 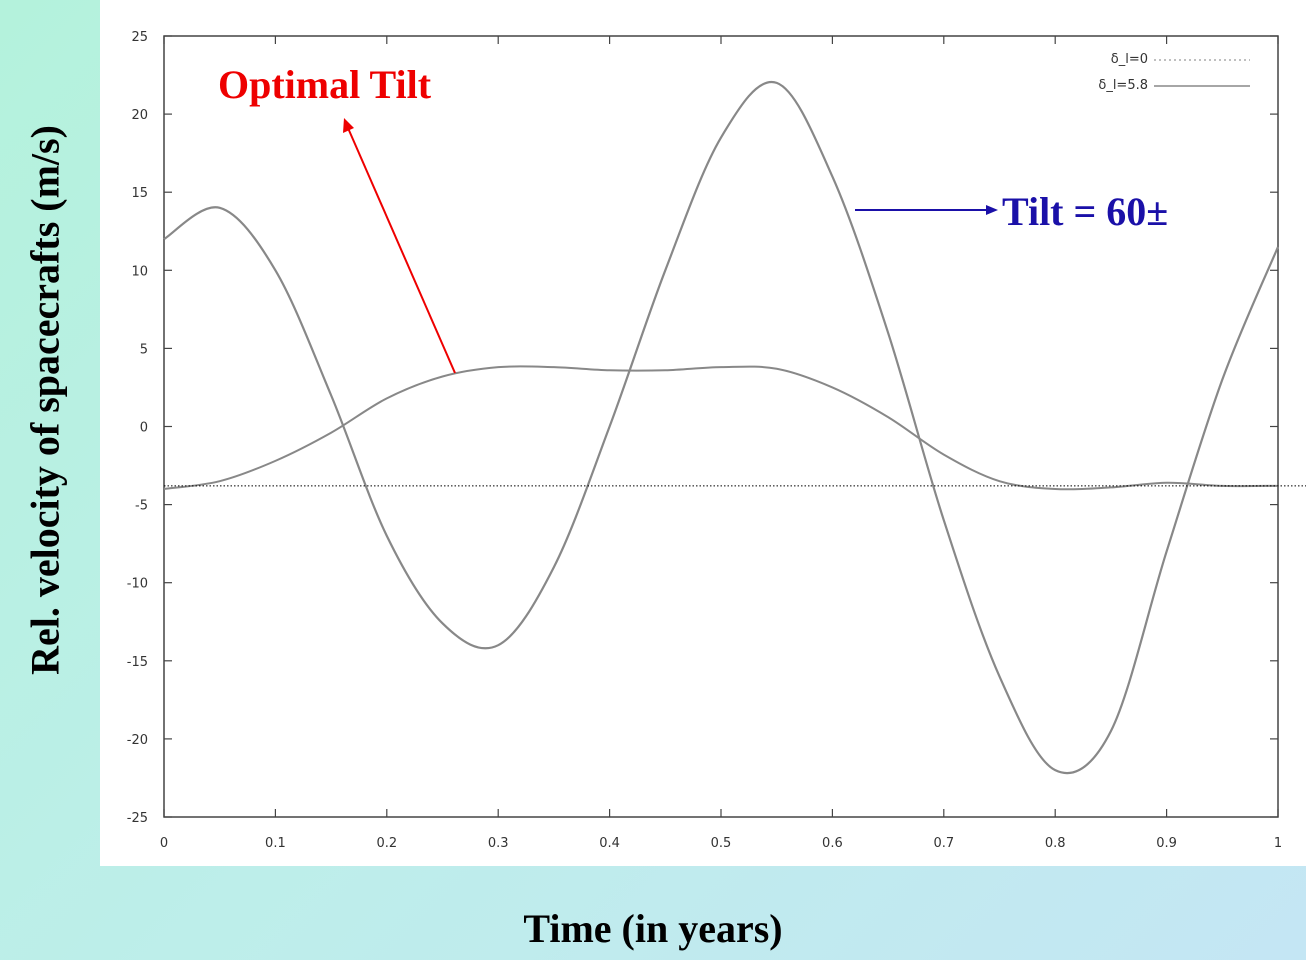 What do you see at coordinates (325, 84) in the screenshot?
I see `annotation-optimal-tilt: Optimal Tilt` at bounding box center [325, 84].